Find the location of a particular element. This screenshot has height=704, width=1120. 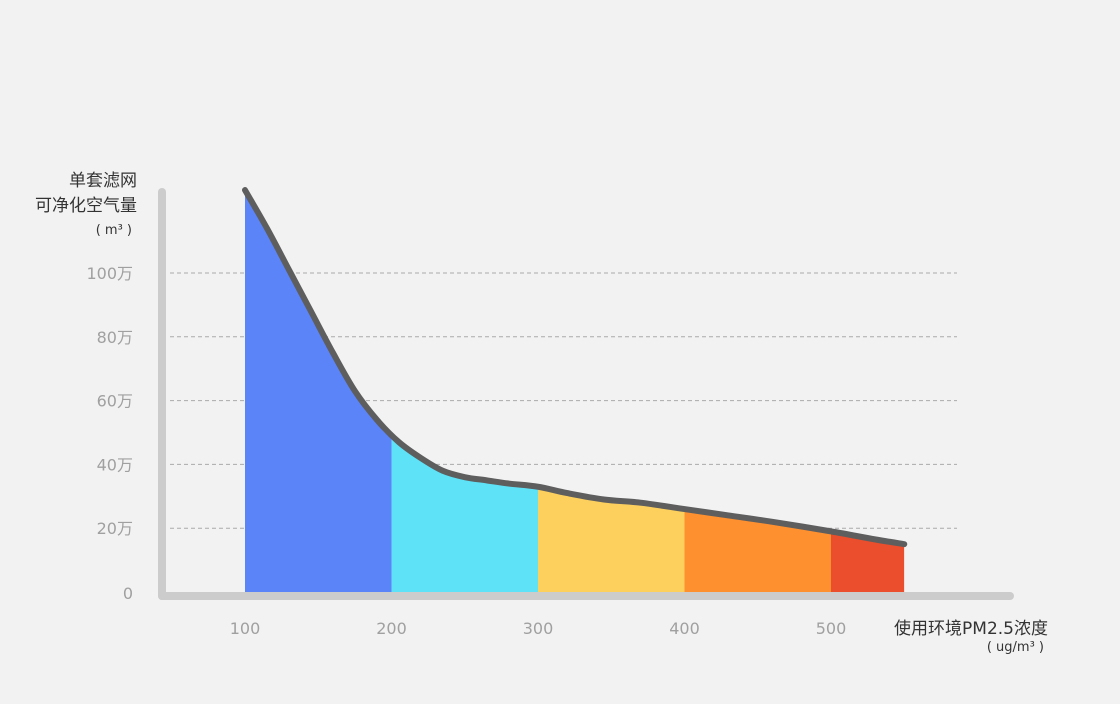

y-tick-label: 80万 is located at coordinates (115, 337).